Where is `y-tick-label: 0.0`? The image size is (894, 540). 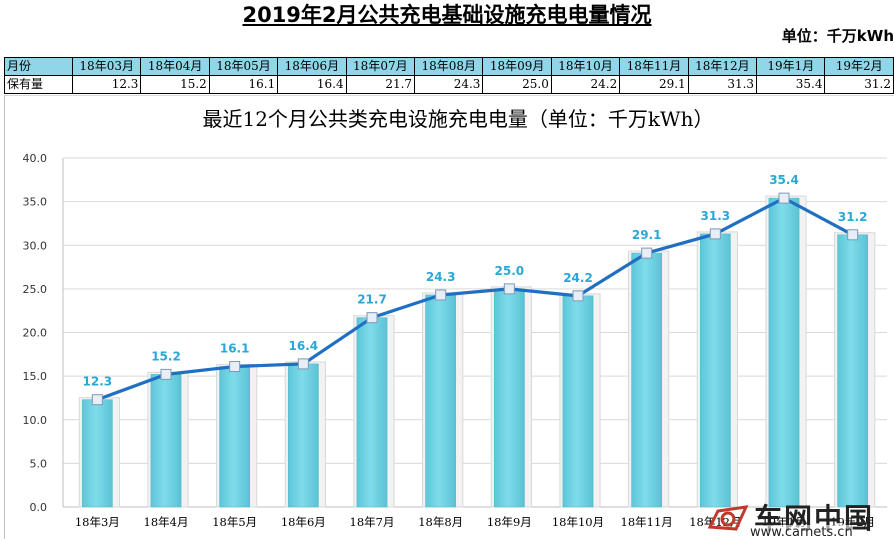
y-tick-label: 0.0 is located at coordinates (39, 507).